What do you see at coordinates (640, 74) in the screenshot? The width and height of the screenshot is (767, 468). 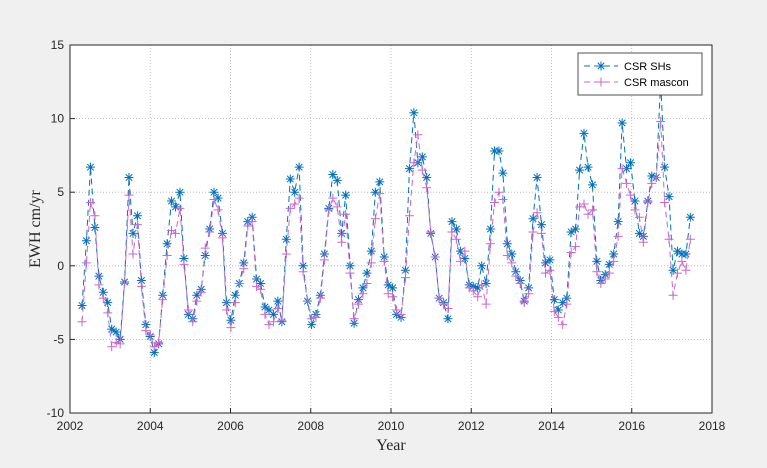 I see `legend: CSR SHs CSR mascon` at bounding box center [640, 74].